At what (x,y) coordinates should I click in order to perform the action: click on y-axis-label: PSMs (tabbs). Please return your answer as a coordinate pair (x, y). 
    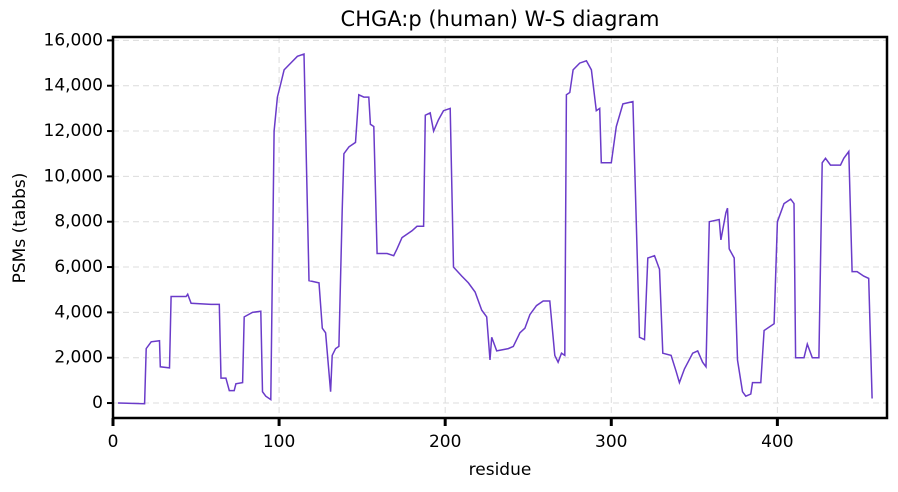
    Looking at the image, I should click on (20, 228).